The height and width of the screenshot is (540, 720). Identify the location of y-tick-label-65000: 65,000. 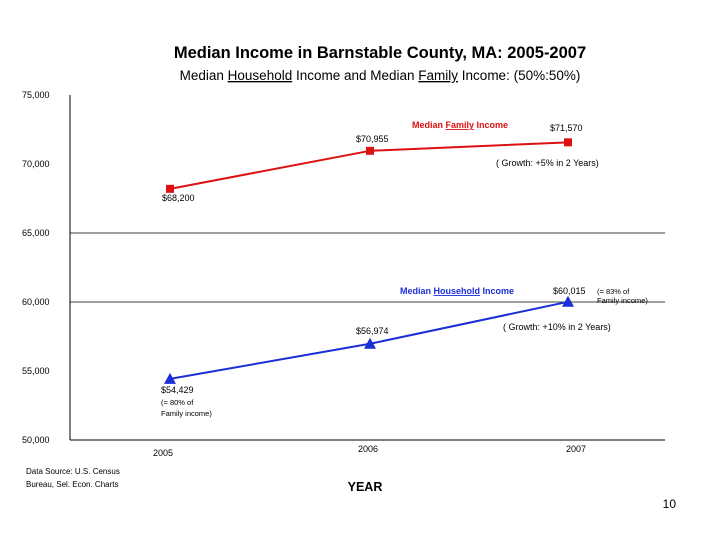
(36, 233).